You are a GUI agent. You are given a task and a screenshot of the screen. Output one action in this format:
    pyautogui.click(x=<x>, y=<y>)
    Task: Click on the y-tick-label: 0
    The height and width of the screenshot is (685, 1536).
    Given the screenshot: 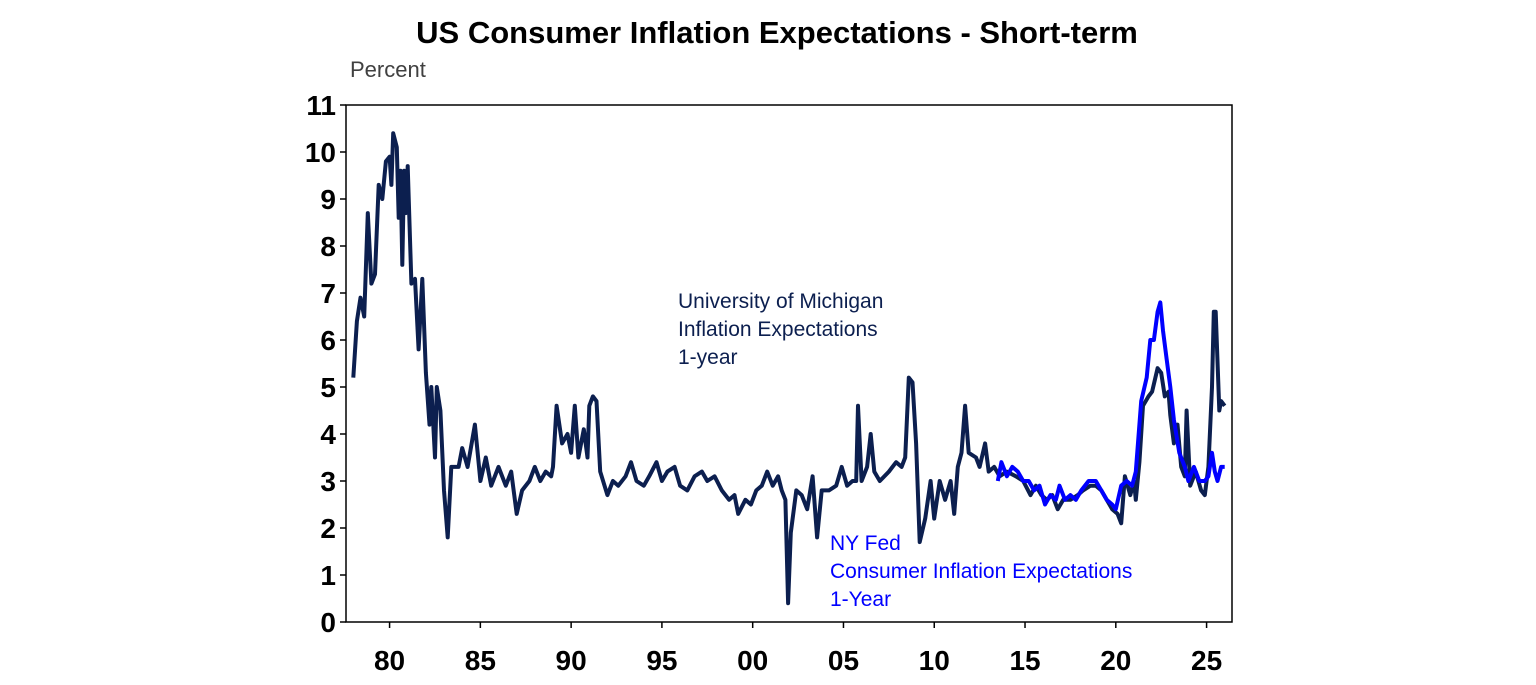 What is the action you would take?
    pyautogui.click(x=328, y=622)
    